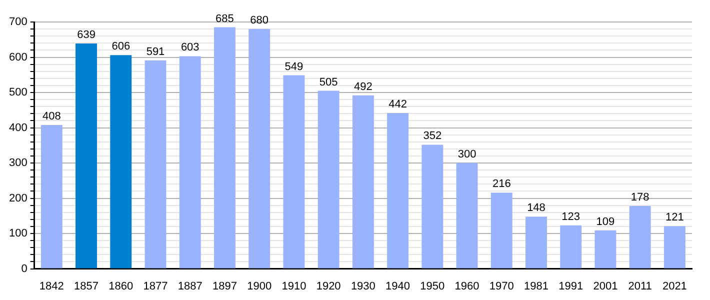 This screenshot has height=300, width=710. Describe the element at coordinates (155, 286) in the screenshot. I see `x-tick-label: 1877` at that location.